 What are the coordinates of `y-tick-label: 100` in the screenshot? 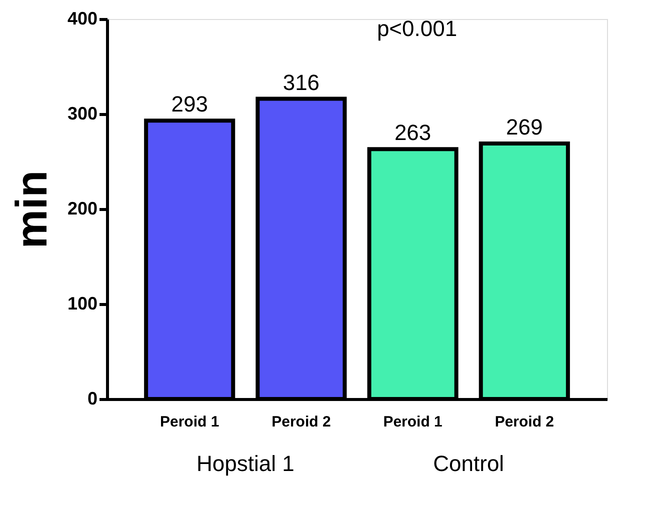 It's located at (82, 304).